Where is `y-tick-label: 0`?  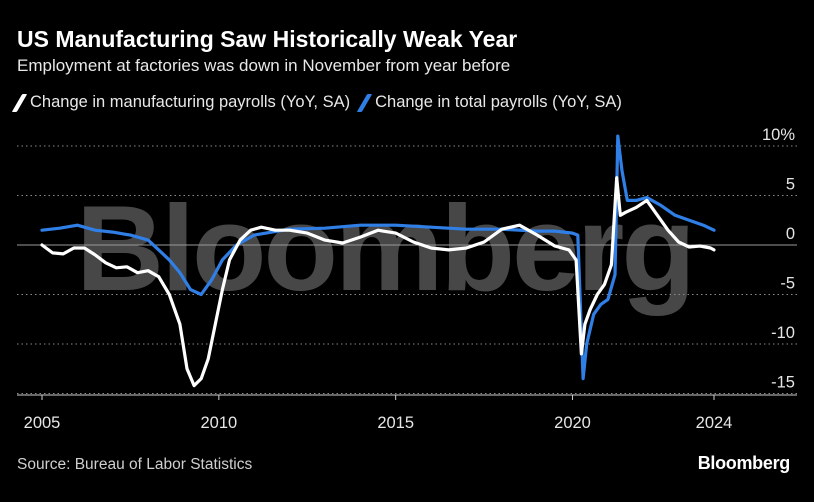
y-tick-label: 0 is located at coordinates (790, 234).